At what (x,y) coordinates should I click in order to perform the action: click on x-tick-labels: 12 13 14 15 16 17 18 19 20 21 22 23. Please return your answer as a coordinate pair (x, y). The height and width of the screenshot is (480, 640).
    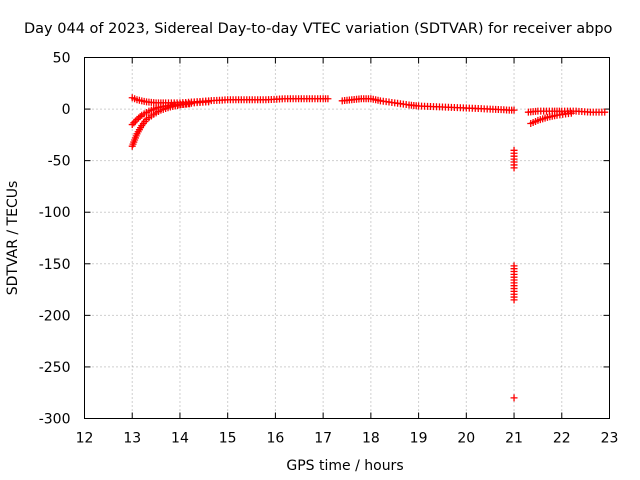
    Looking at the image, I should click on (347, 439).